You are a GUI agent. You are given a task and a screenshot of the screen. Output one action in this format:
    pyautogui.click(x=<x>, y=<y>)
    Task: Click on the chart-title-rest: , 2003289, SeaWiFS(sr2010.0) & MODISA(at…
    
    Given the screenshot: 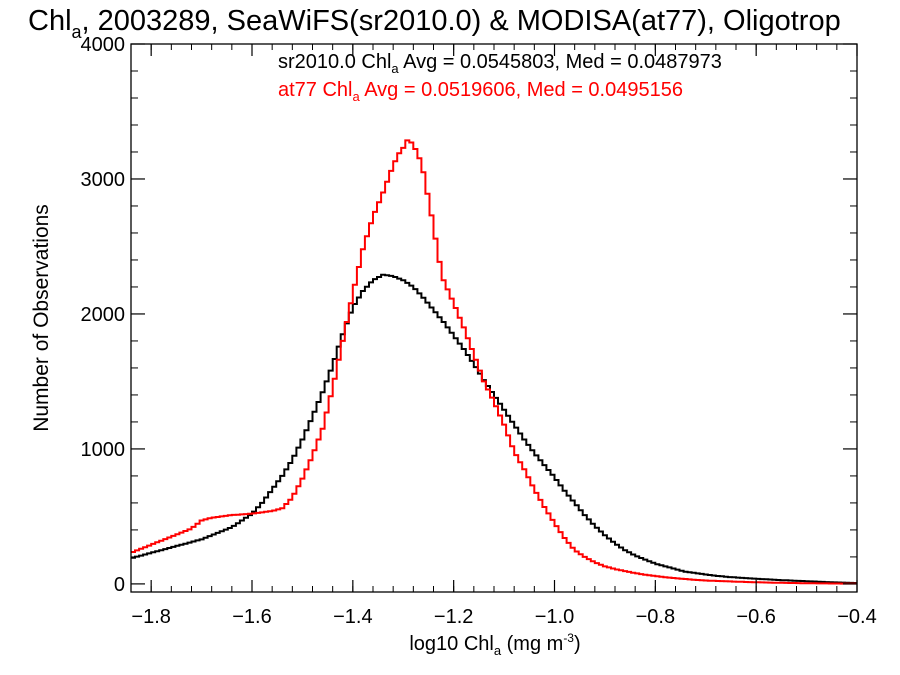 What is the action you would take?
    pyautogui.click(x=461, y=21)
    